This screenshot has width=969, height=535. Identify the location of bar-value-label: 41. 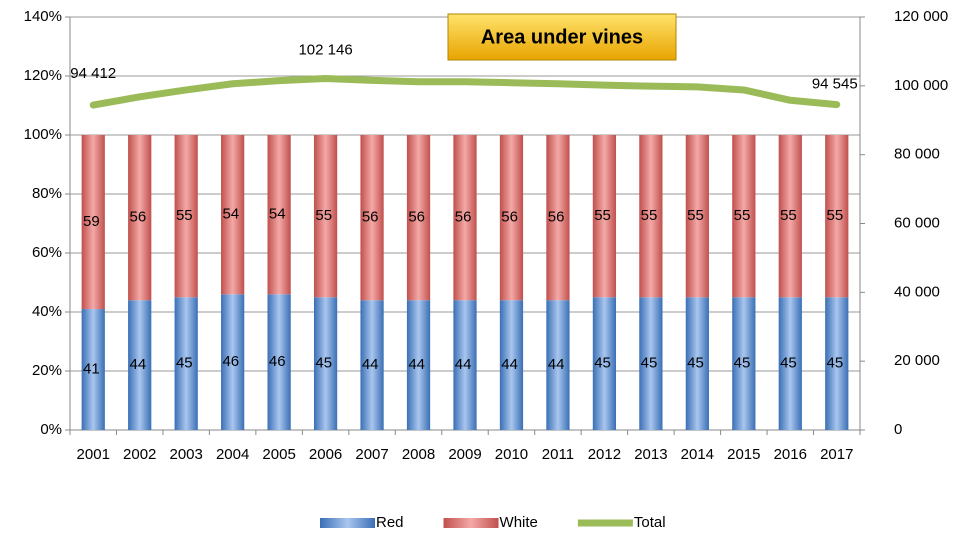
(91, 368).